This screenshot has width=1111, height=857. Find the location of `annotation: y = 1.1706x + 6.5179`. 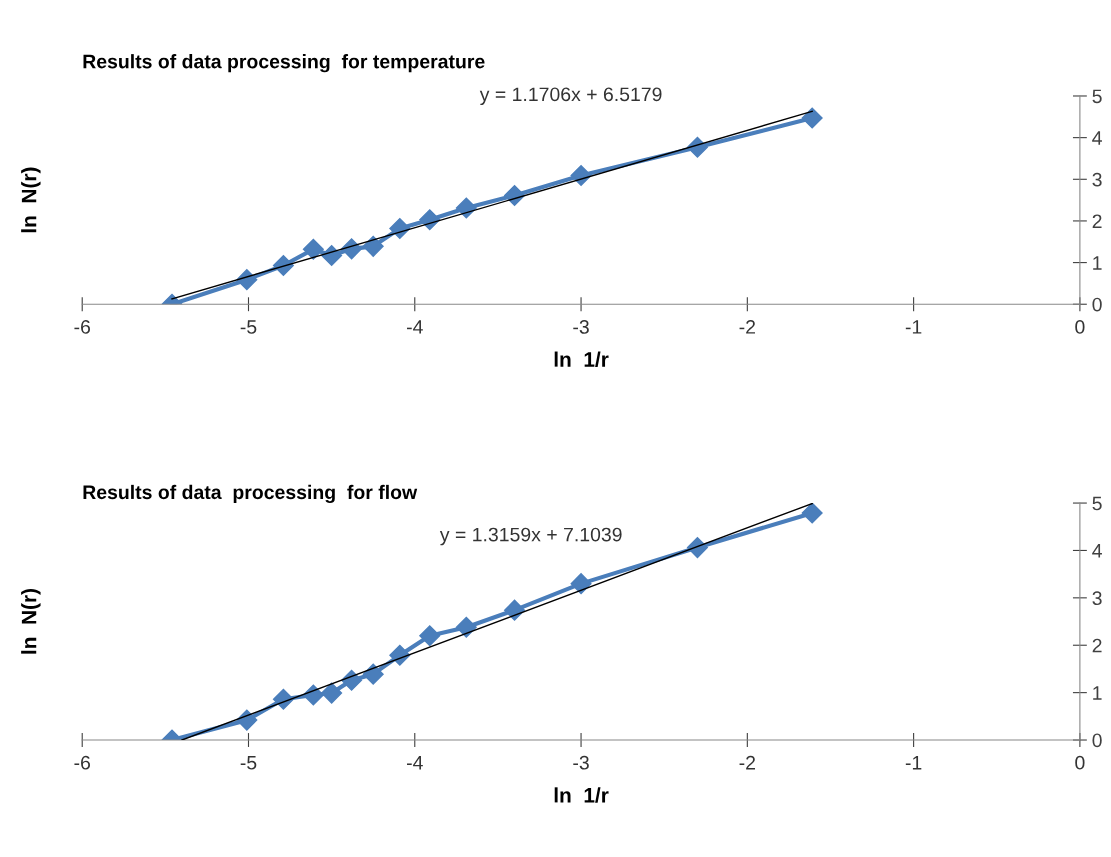

annotation: y = 1.1706x + 6.5179 is located at coordinates (570, 96).